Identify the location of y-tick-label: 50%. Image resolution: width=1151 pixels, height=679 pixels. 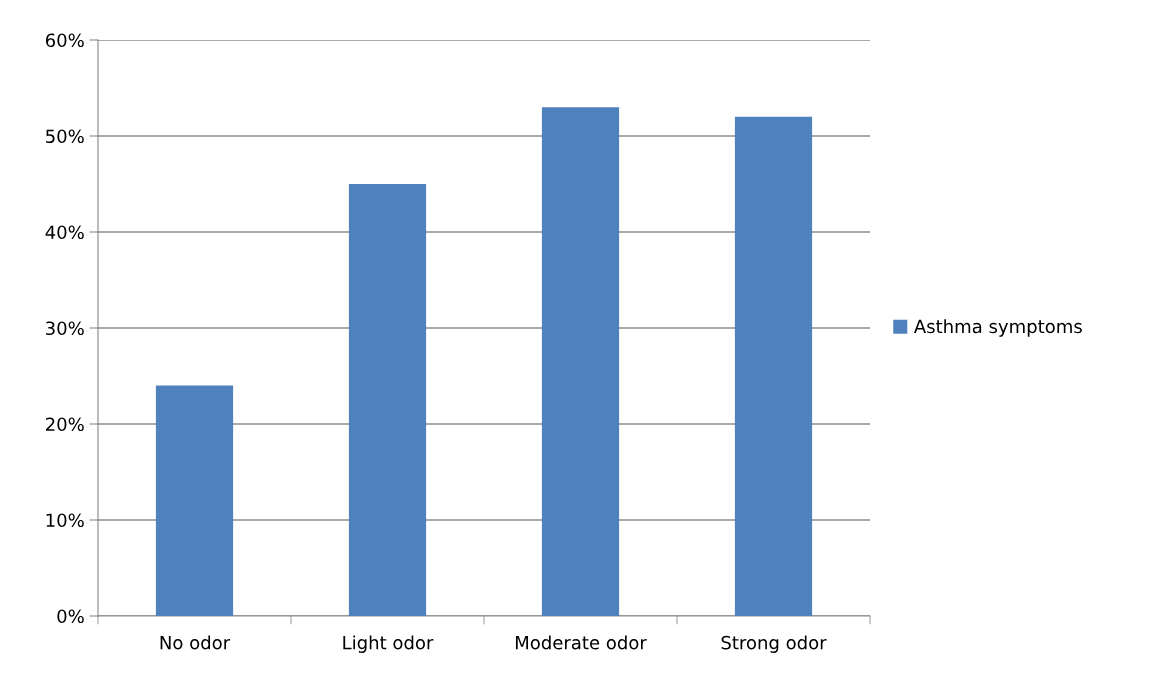
(65, 136).